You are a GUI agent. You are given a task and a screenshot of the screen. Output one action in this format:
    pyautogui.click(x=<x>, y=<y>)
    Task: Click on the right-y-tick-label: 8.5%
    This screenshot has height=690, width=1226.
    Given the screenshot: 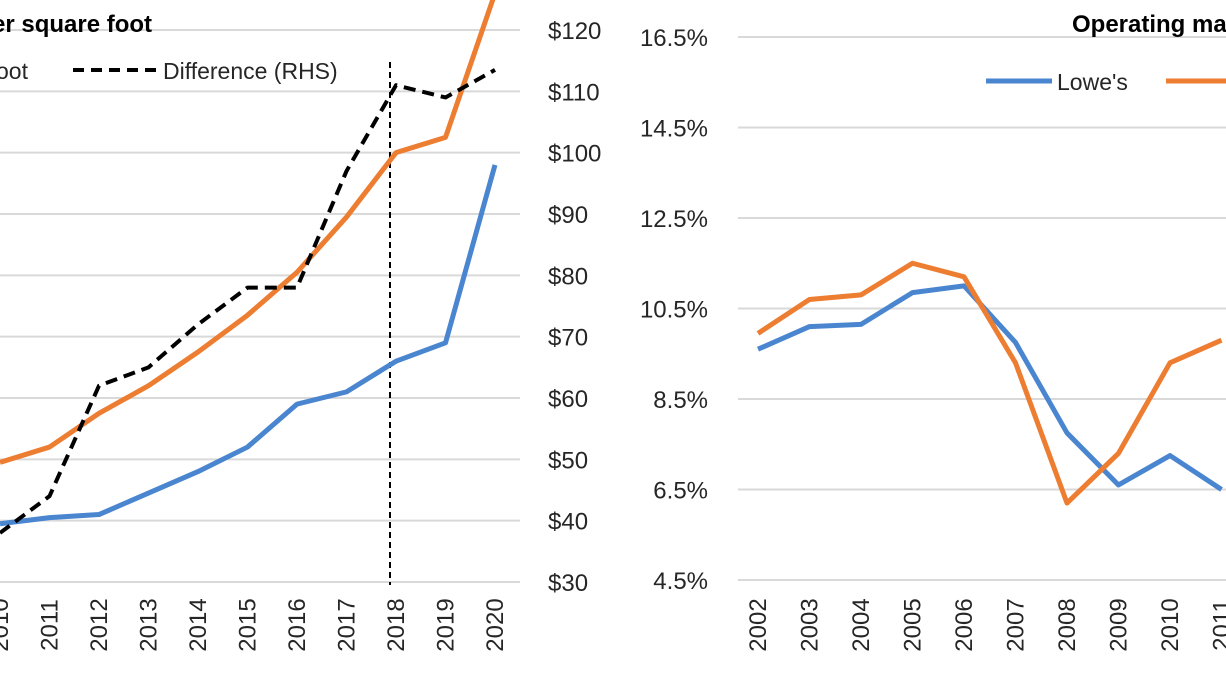 What is the action you would take?
    pyautogui.click(x=680, y=400)
    